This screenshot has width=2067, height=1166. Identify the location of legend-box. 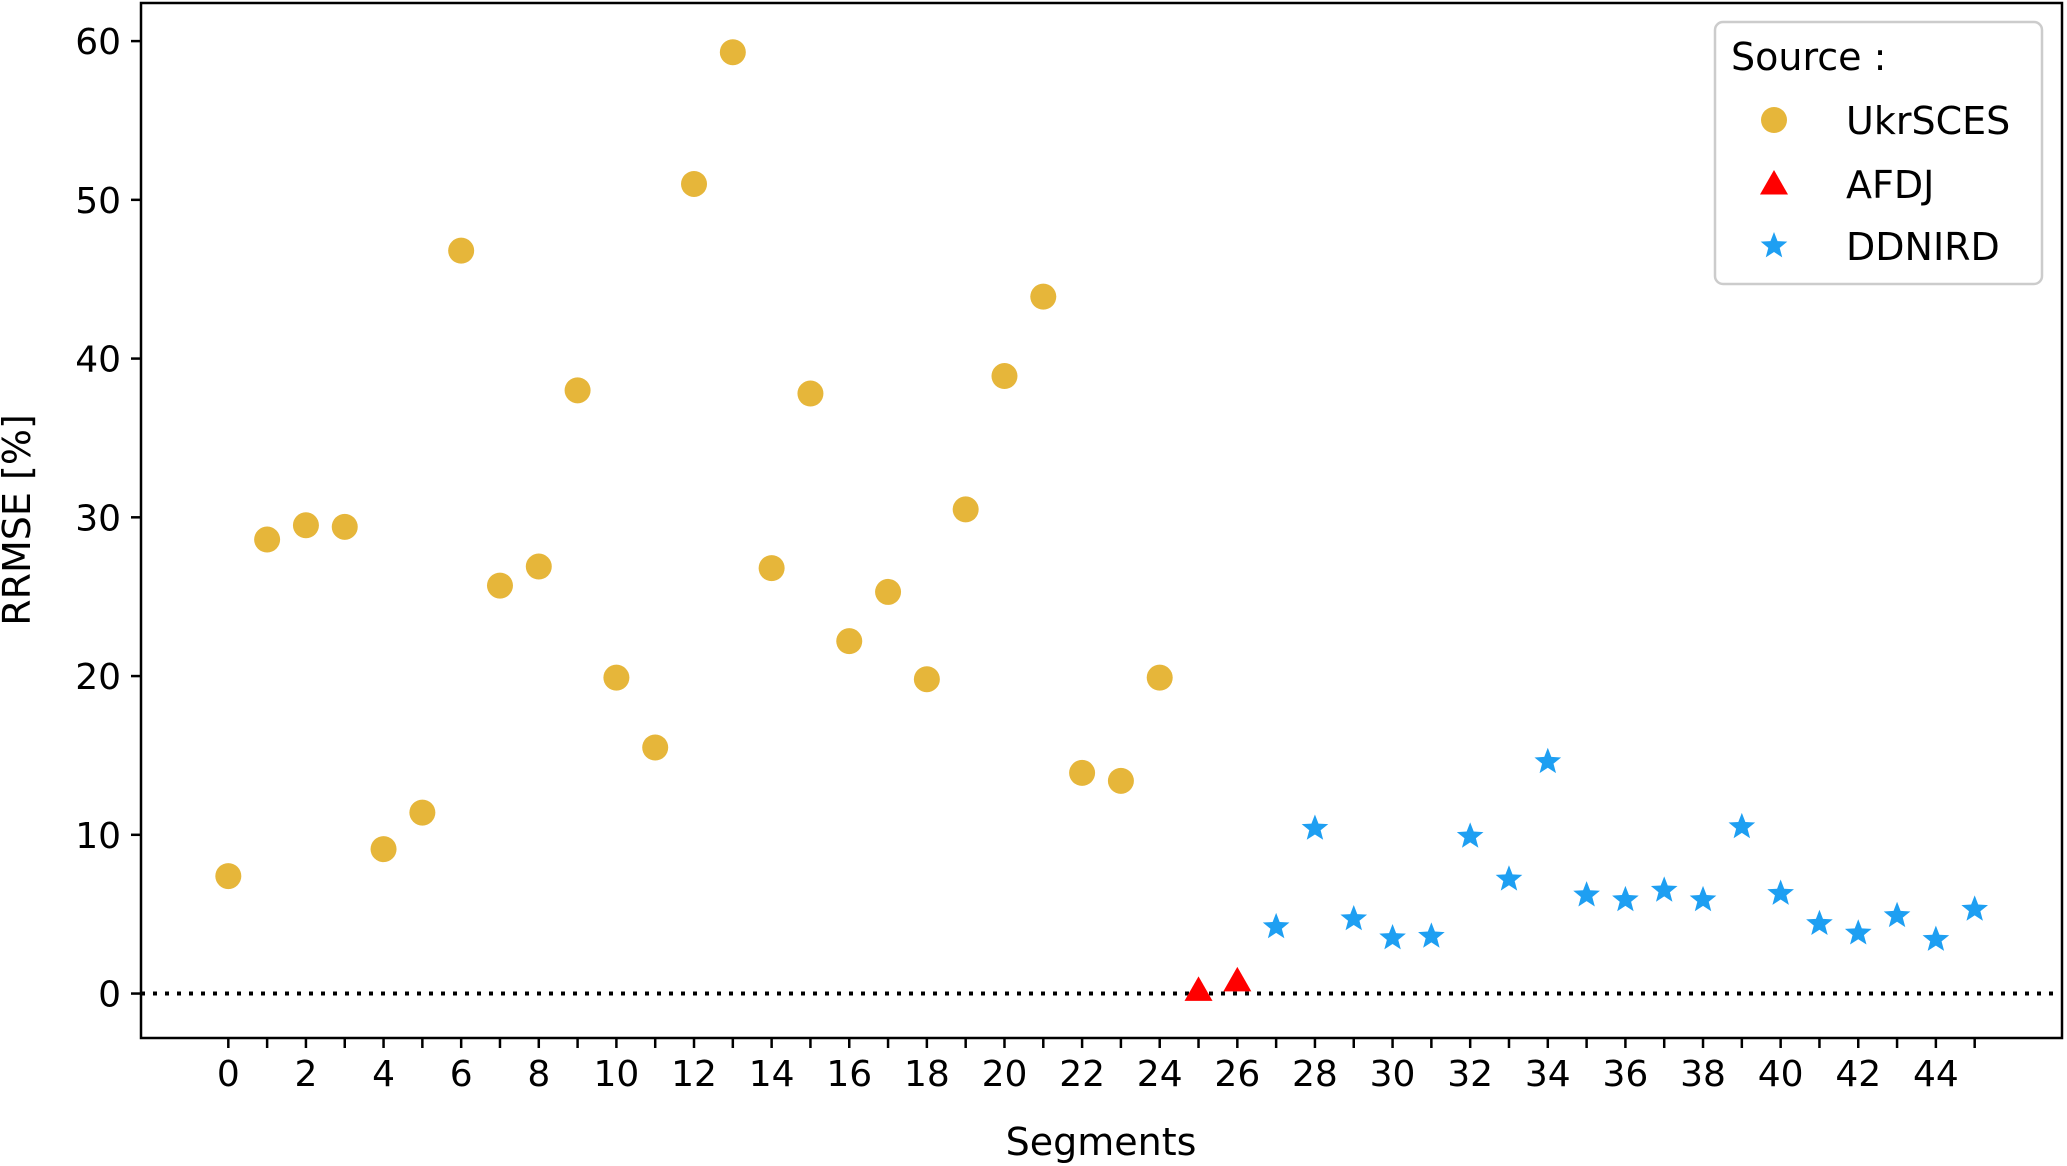
(1878, 153).